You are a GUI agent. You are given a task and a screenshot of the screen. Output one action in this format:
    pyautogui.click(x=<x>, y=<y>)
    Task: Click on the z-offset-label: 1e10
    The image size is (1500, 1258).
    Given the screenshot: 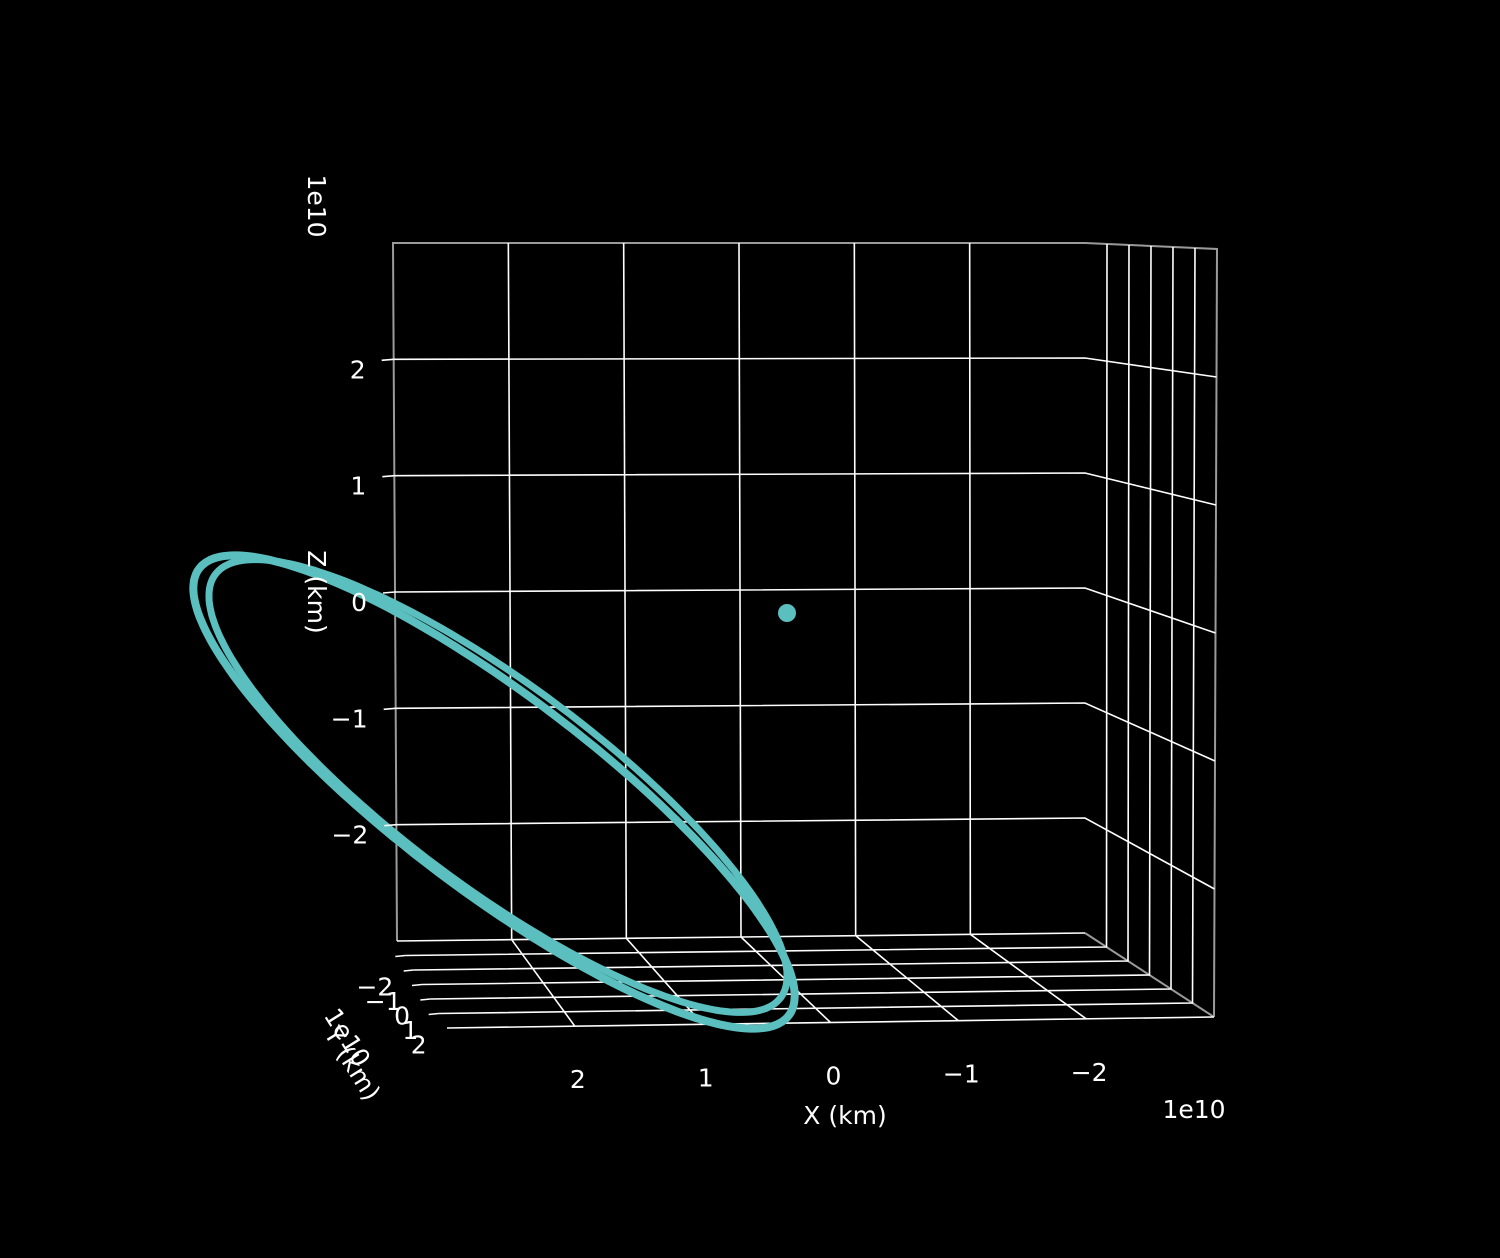 What is the action you would take?
    pyautogui.click(x=316, y=205)
    